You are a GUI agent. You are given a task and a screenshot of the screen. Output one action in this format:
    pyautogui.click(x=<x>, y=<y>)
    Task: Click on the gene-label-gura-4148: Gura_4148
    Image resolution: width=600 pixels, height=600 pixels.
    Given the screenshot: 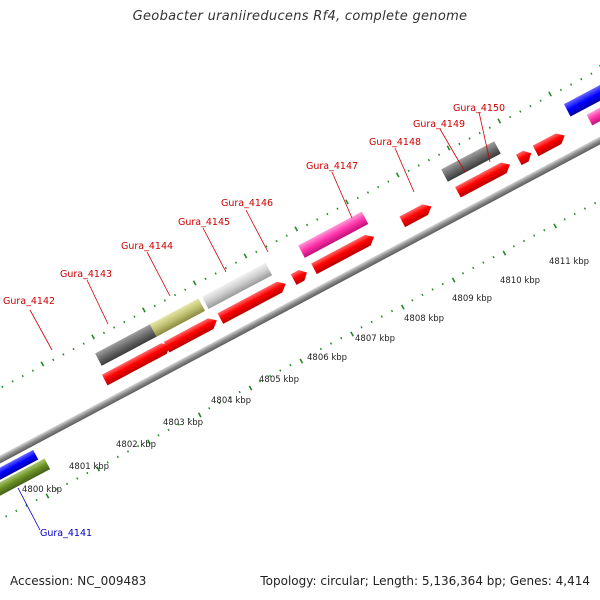 What is the action you would take?
    pyautogui.click(x=395, y=142)
    